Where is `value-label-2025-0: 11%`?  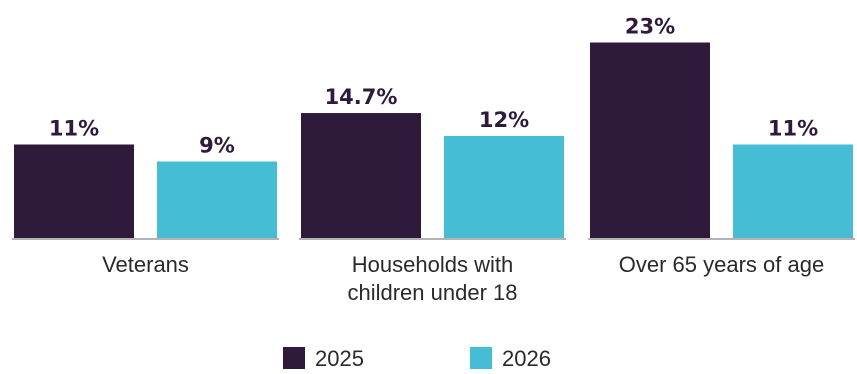
value-label-2025-0: 11% is located at coordinates (74, 129).